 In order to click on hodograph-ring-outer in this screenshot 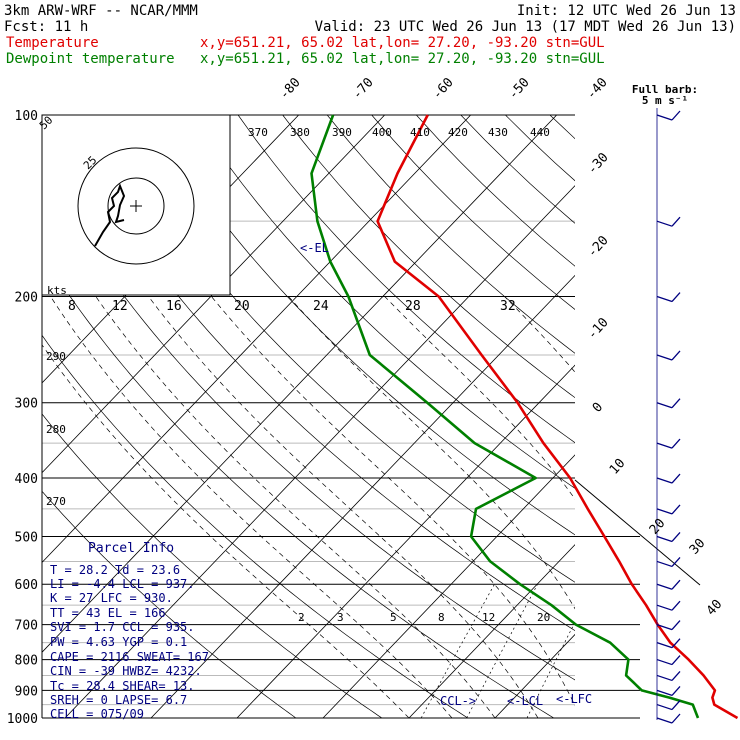, I will do `click(136, 206)`.